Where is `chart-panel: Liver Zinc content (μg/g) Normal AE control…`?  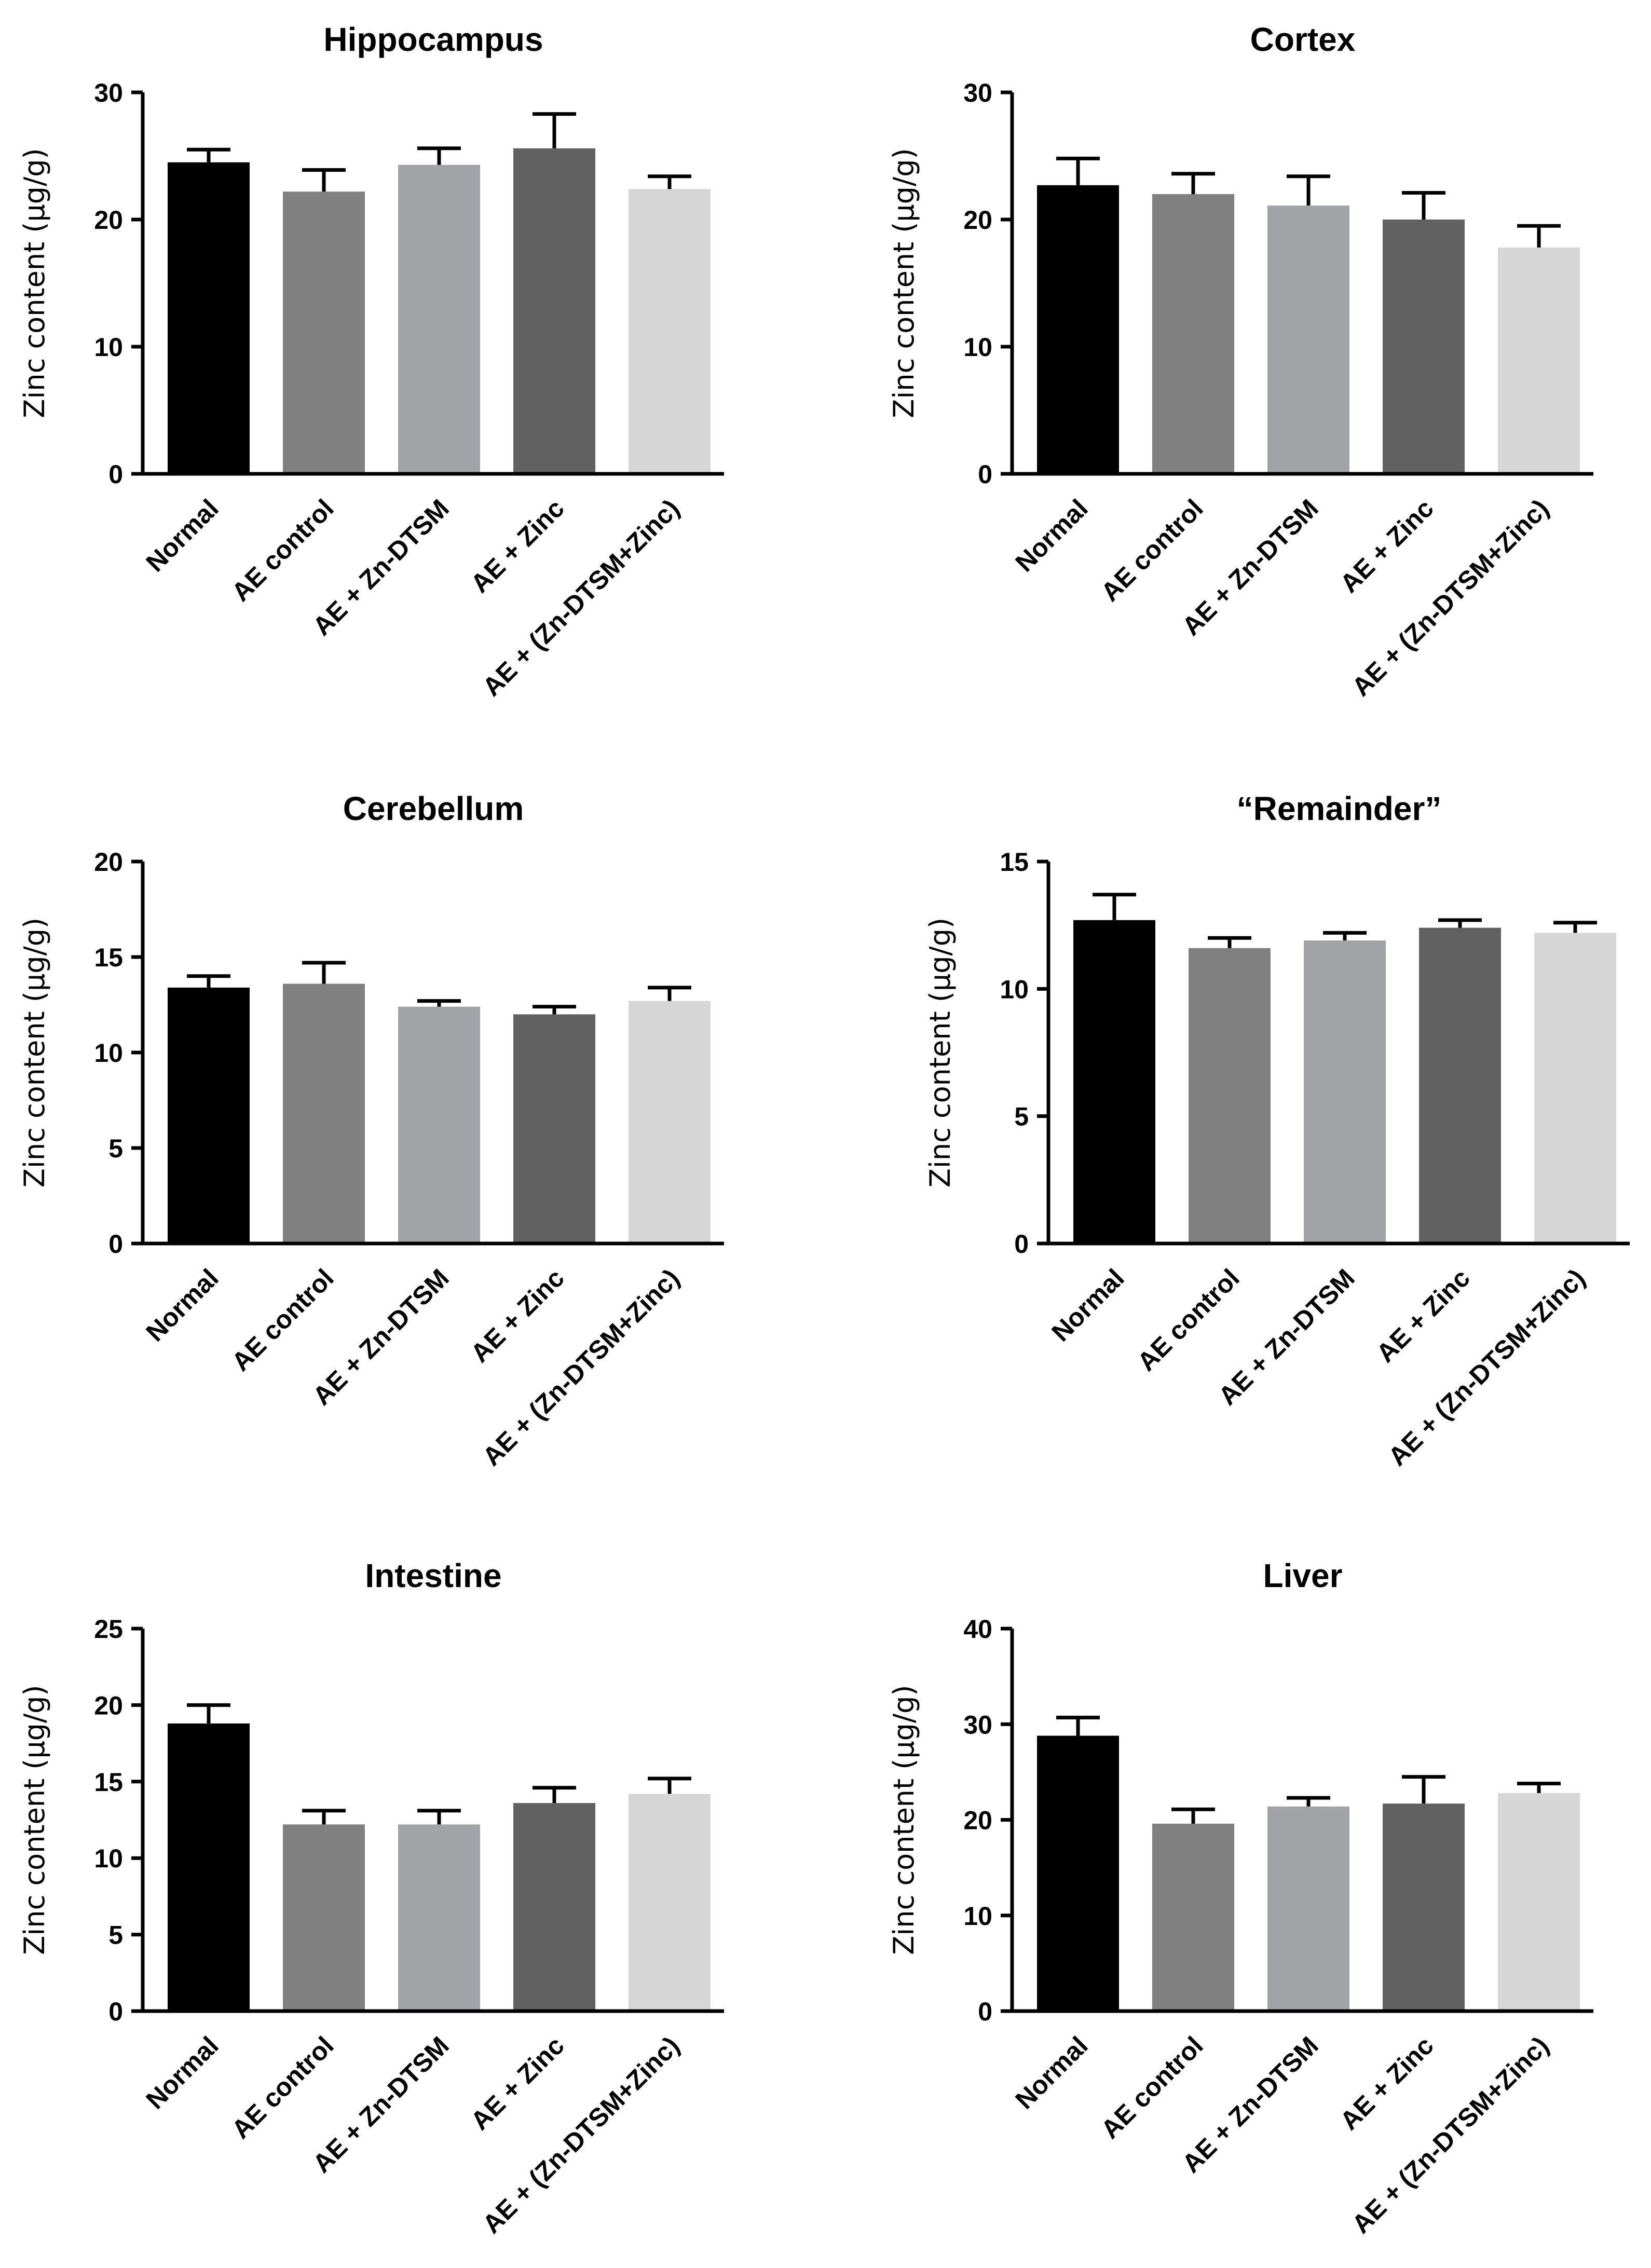 chart-panel: Liver Zinc content (μg/g) Normal AE control… is located at coordinates (1240, 1898).